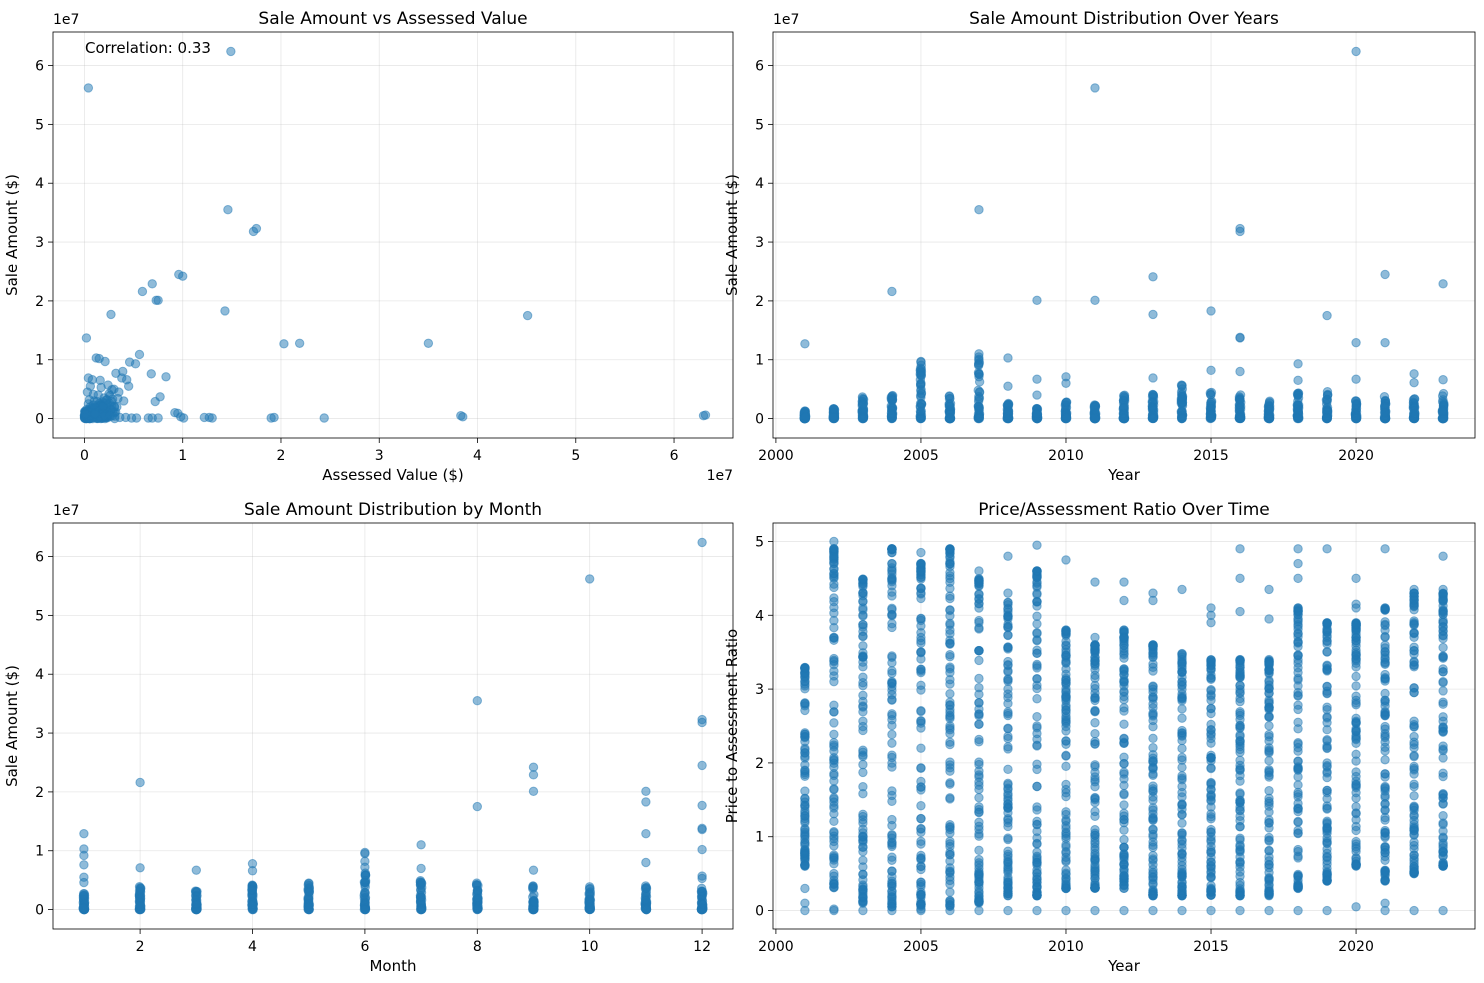 The height and width of the screenshot is (983, 1484). I want to click on x-tick-label: 2, so click(281, 456).